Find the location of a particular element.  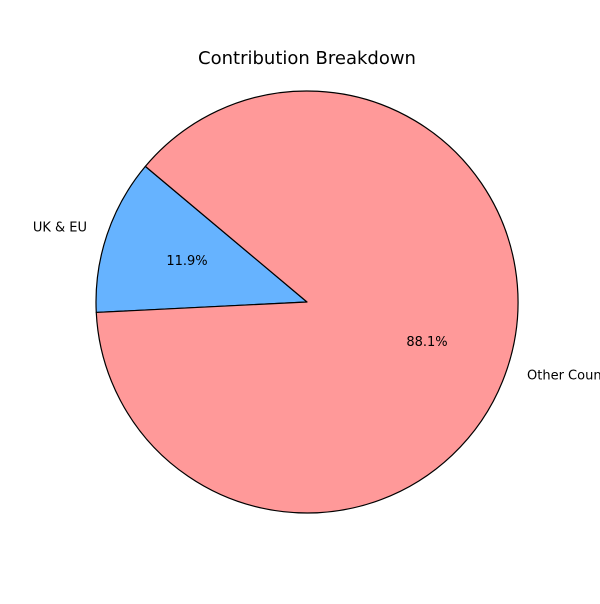

pie-slice-uk-eu is located at coordinates (201, 239).